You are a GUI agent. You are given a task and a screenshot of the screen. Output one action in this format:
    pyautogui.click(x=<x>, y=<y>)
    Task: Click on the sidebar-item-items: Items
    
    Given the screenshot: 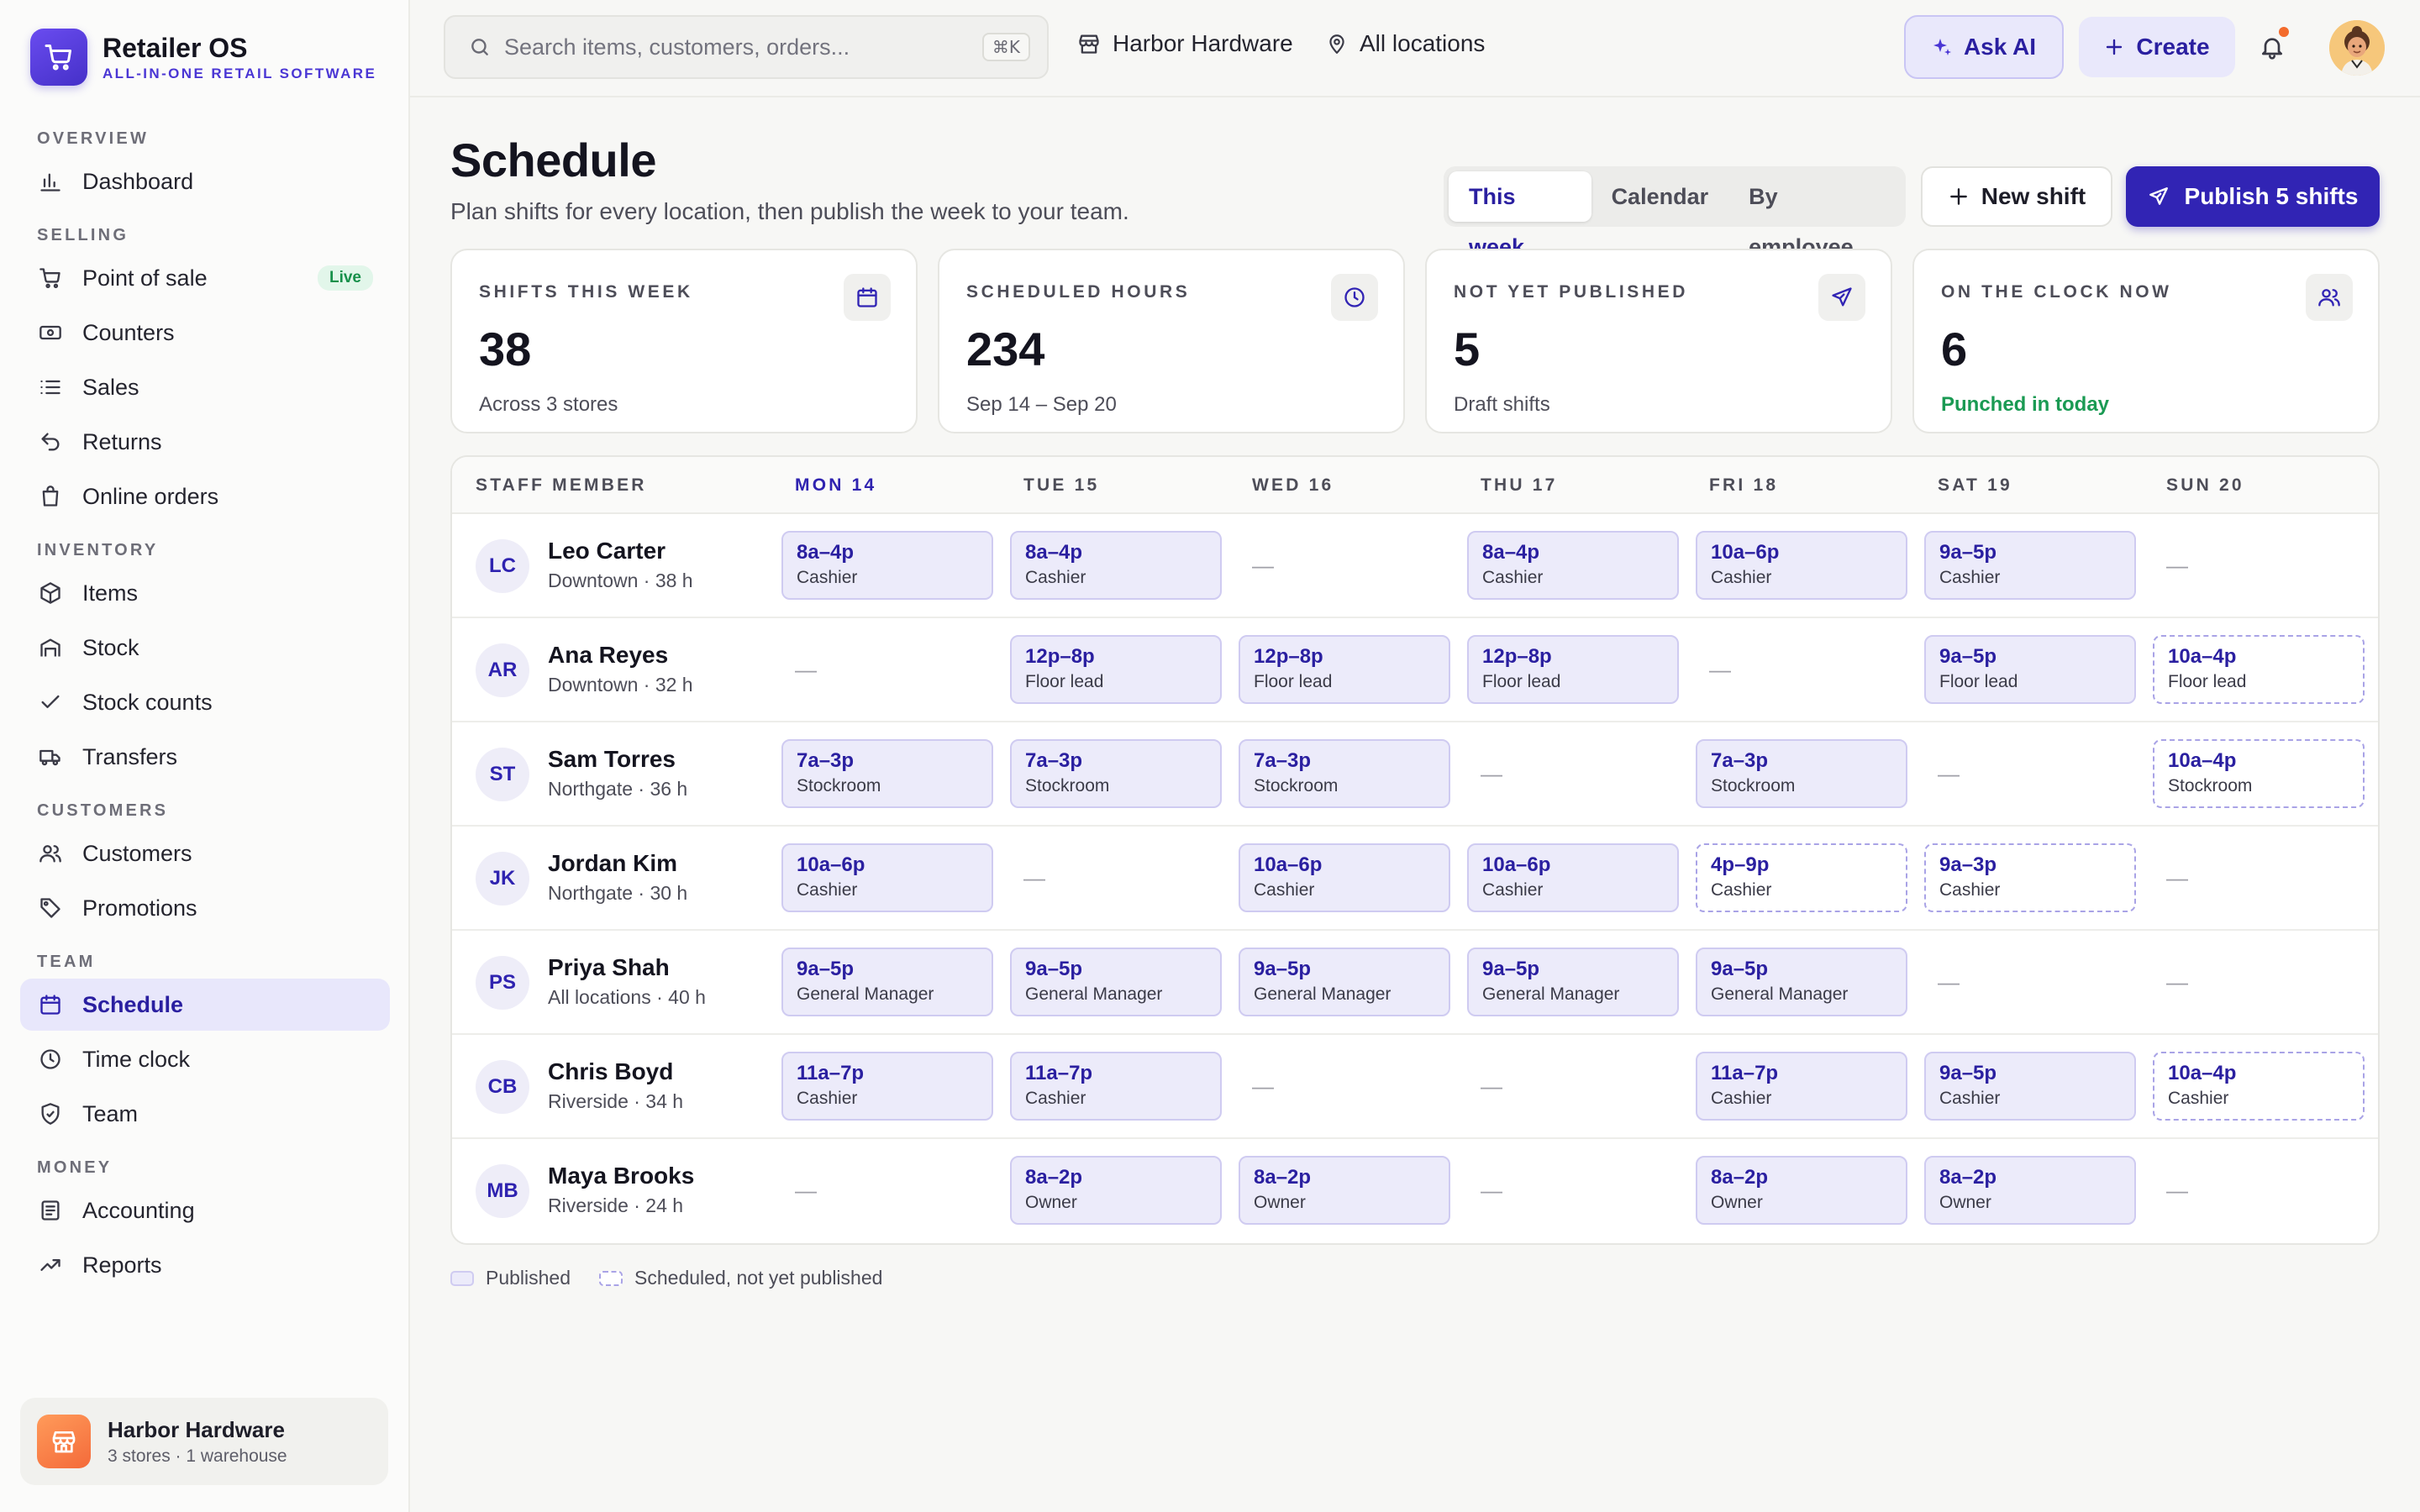 What is the action you would take?
    pyautogui.click(x=205, y=593)
    